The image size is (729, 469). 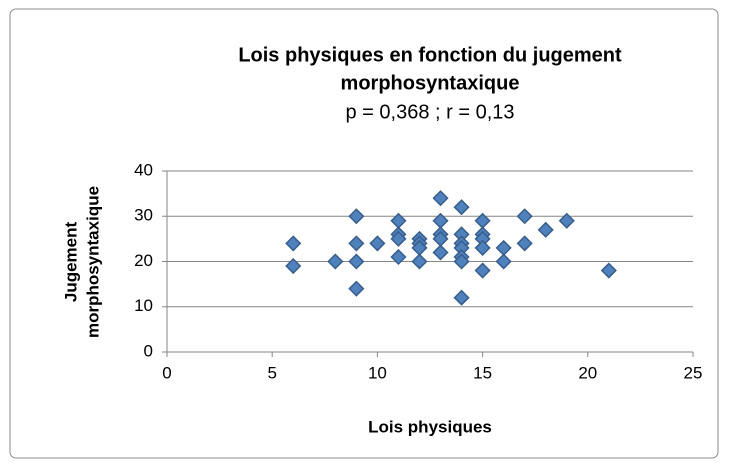 I want to click on chart-subtitle: p = 0,368 ; r = 0,13, so click(x=429, y=112).